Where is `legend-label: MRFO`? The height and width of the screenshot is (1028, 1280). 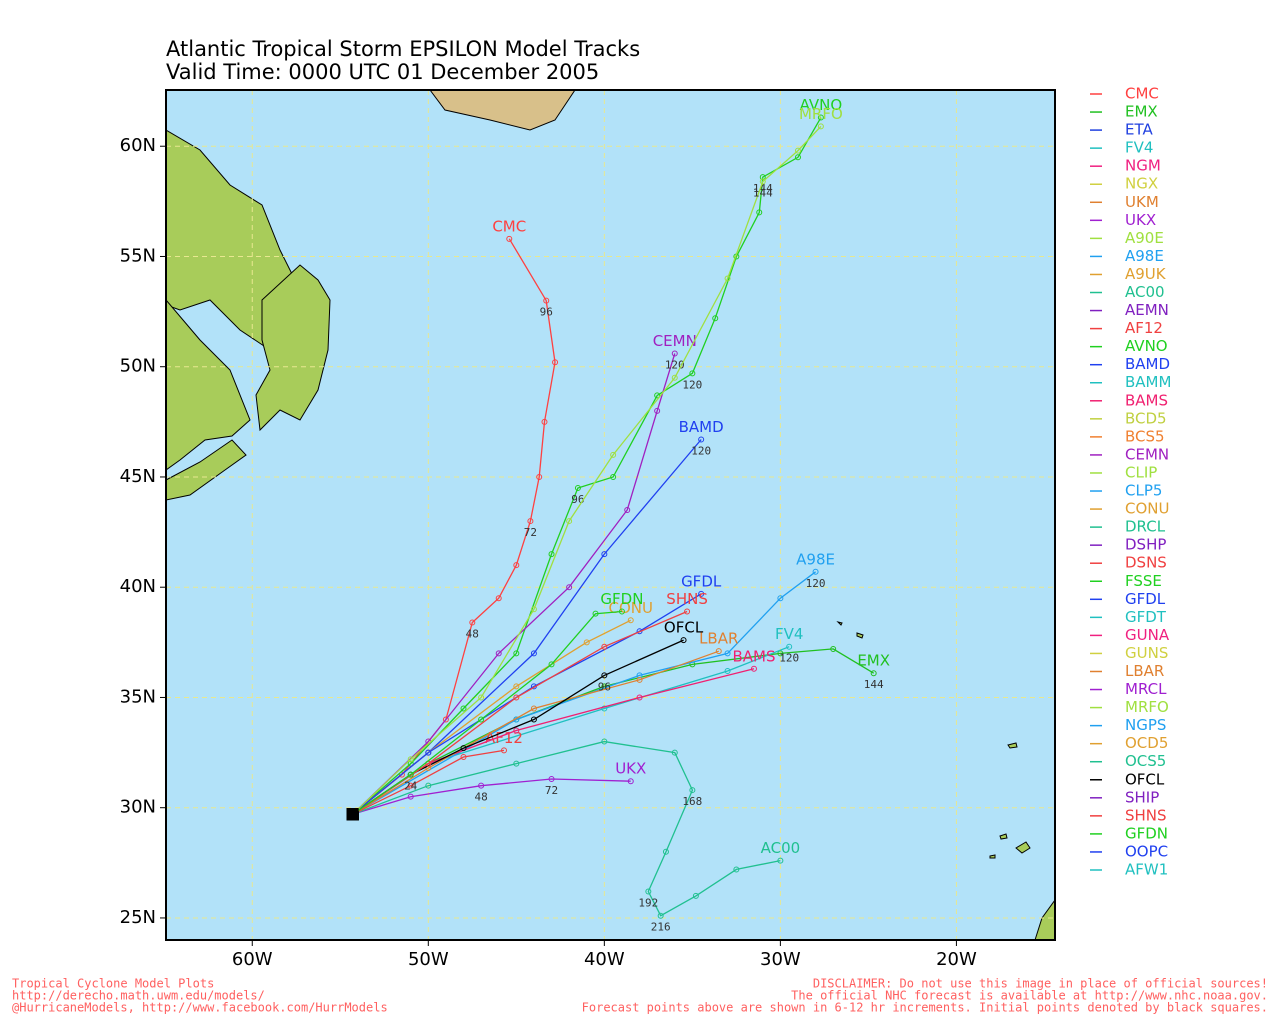 legend-label: MRFO is located at coordinates (1147, 707).